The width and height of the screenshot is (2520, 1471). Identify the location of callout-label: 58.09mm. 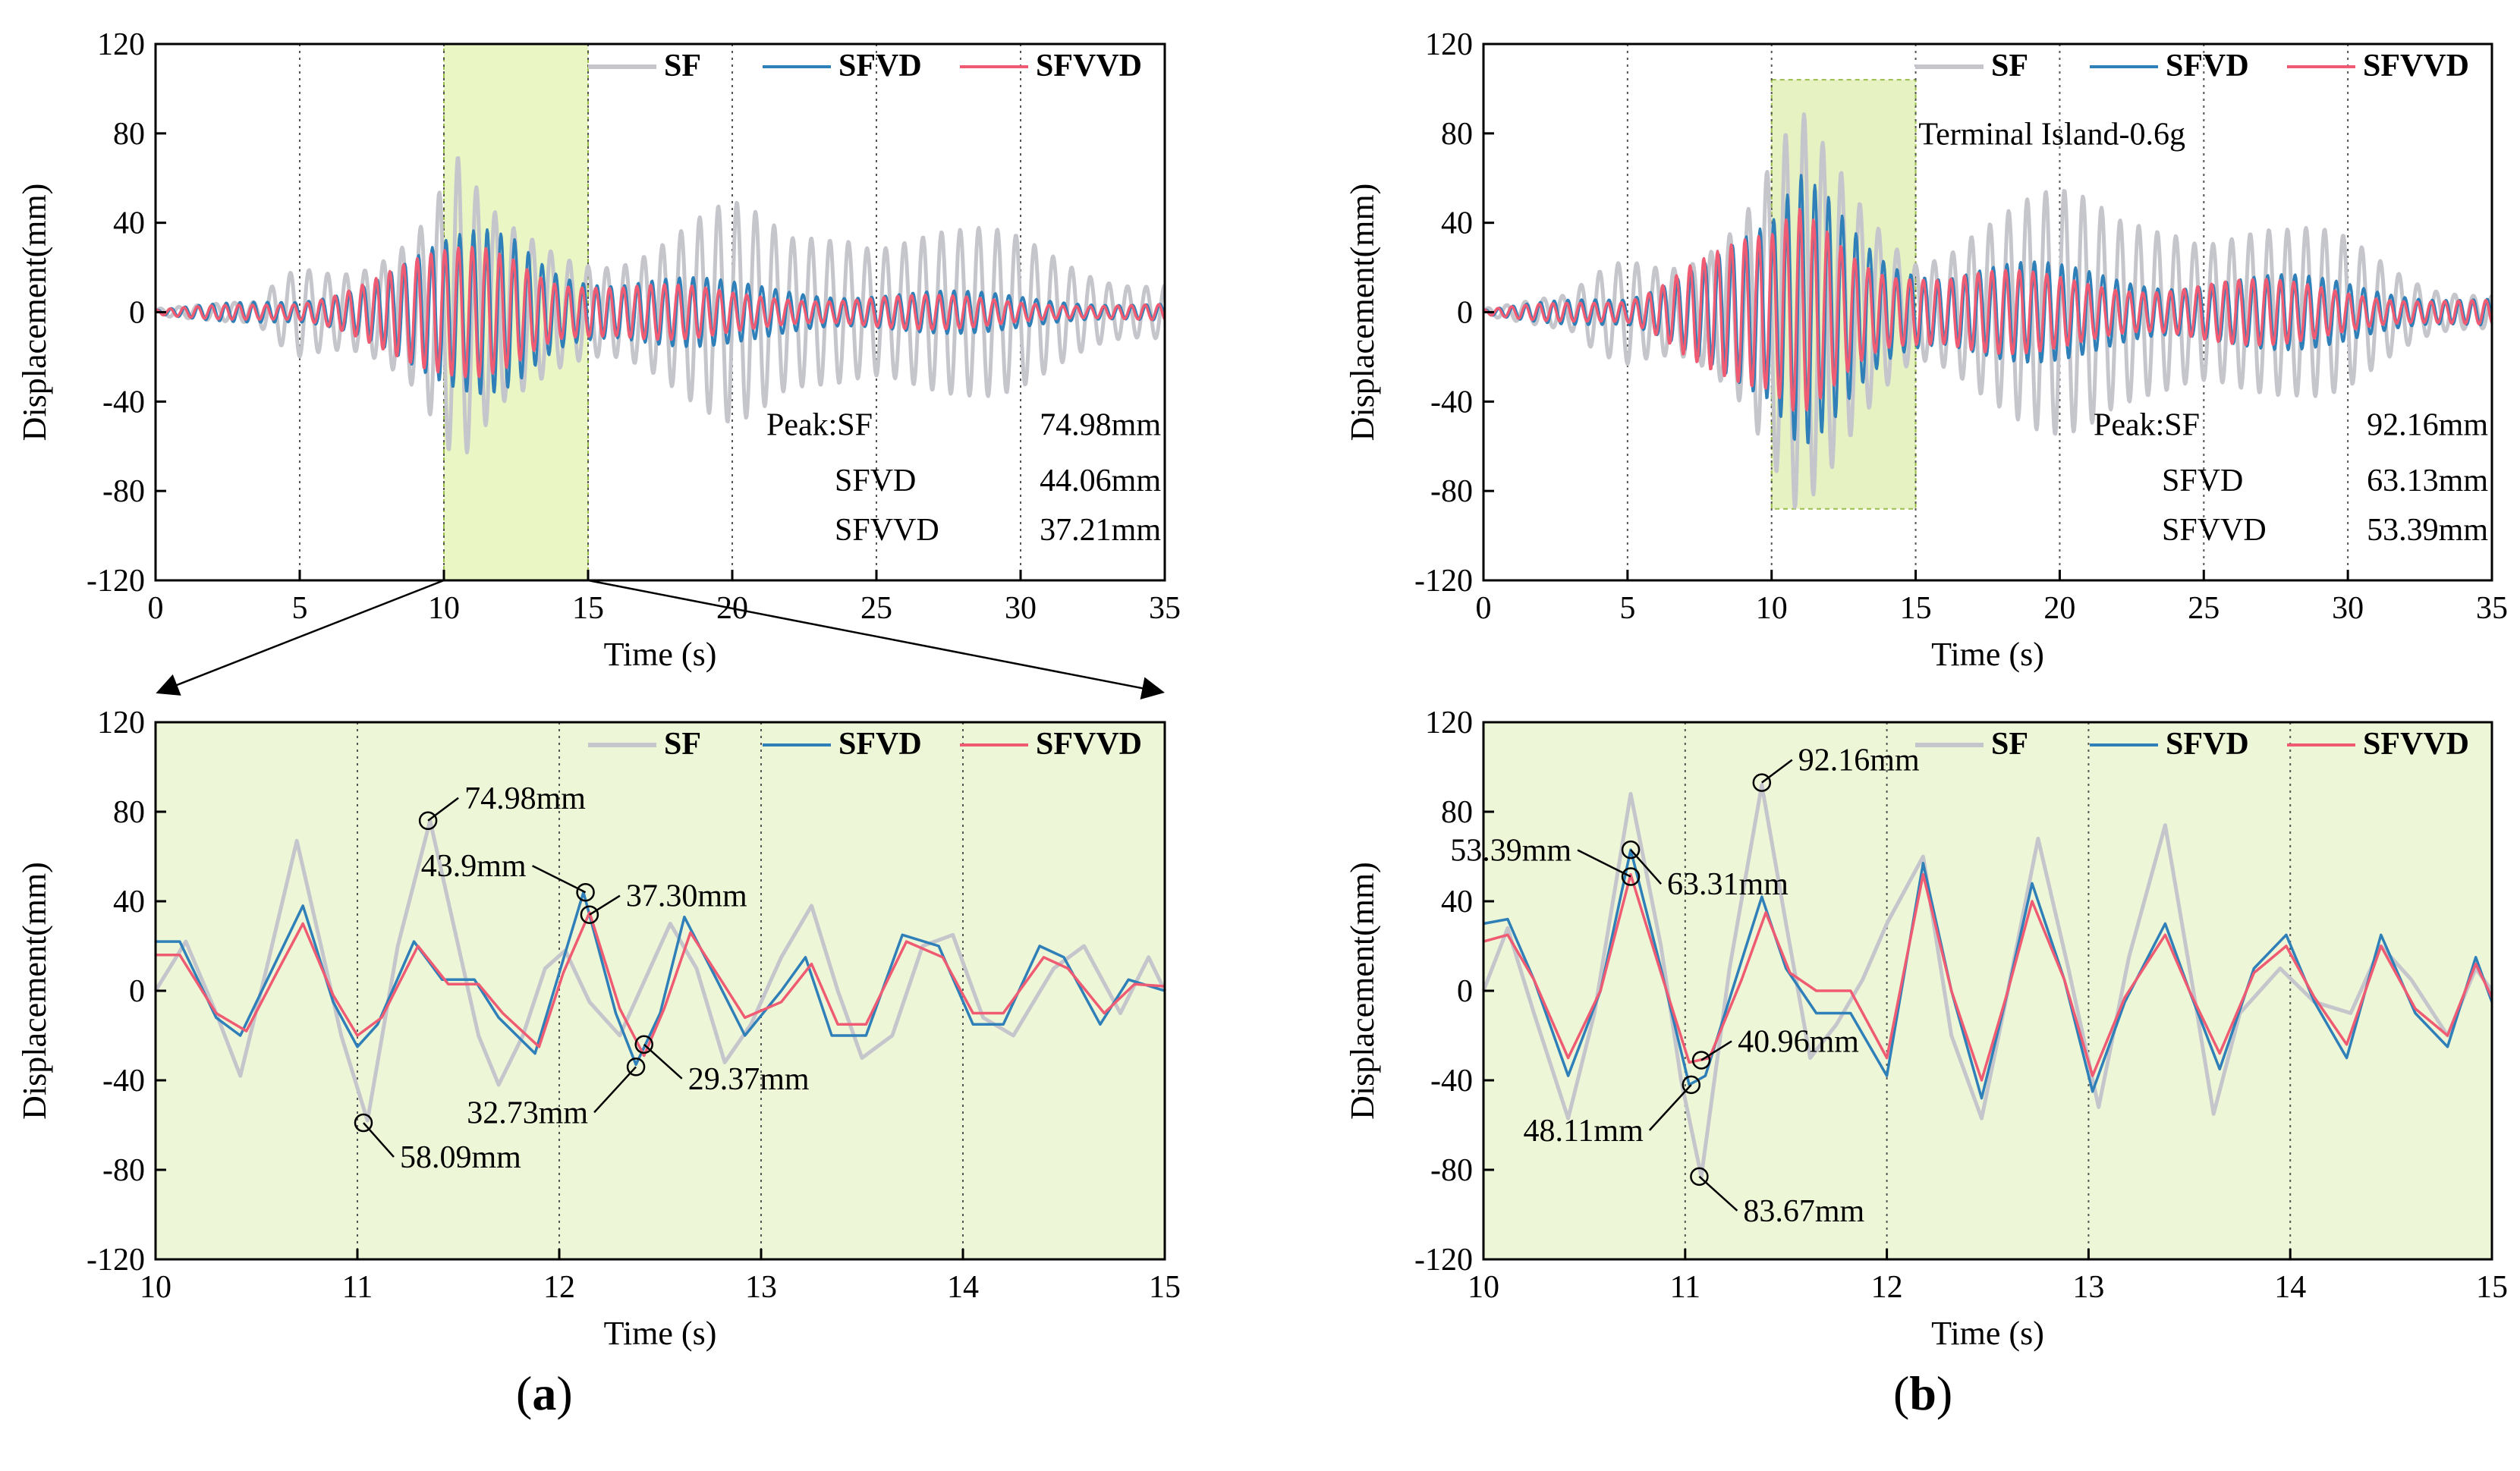
(461, 1157).